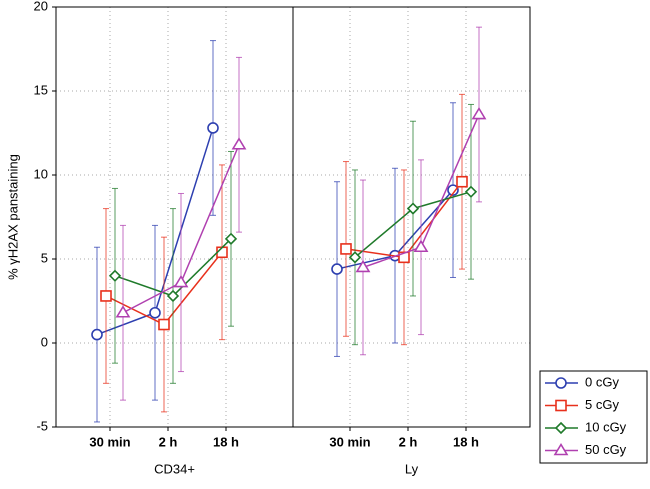 Image resolution: width=650 pixels, height=489 pixels. Describe the element at coordinates (412, 468) in the screenshot. I see `x-axis-label: Ly` at that location.